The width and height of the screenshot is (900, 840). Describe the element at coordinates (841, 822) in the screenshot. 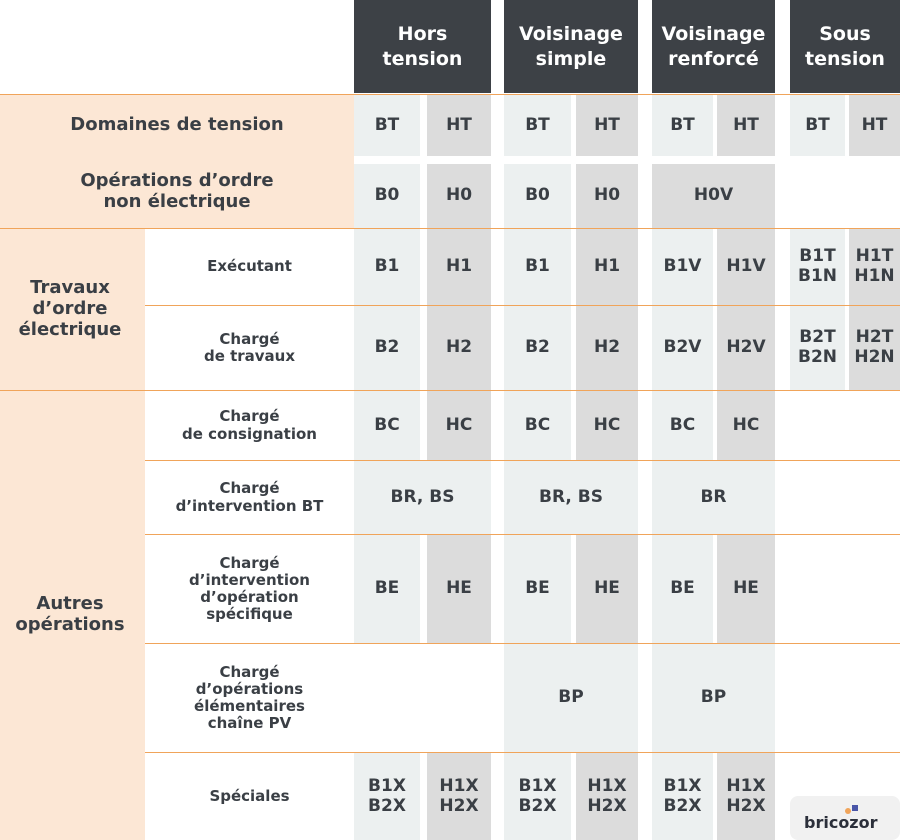

I see `bricozor-logo-text: bricozor` at that location.